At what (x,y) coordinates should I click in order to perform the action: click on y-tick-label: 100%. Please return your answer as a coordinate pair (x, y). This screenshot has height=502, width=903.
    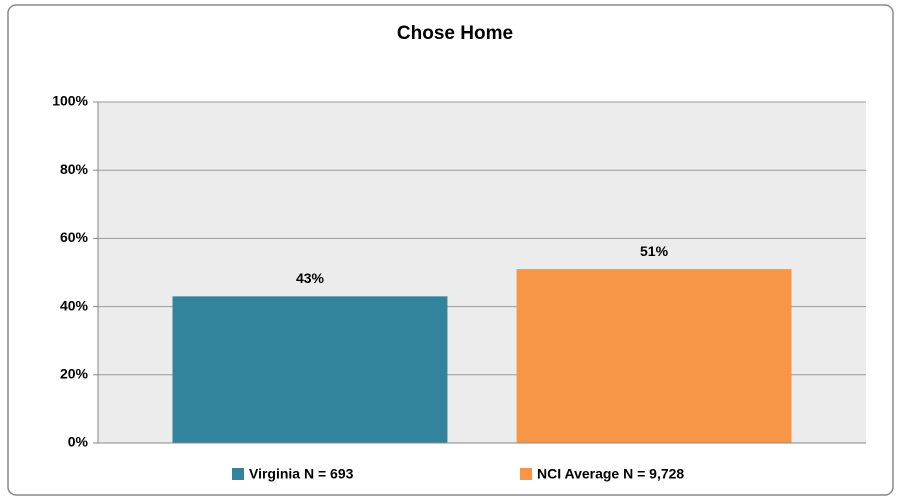
    Looking at the image, I should click on (70, 101).